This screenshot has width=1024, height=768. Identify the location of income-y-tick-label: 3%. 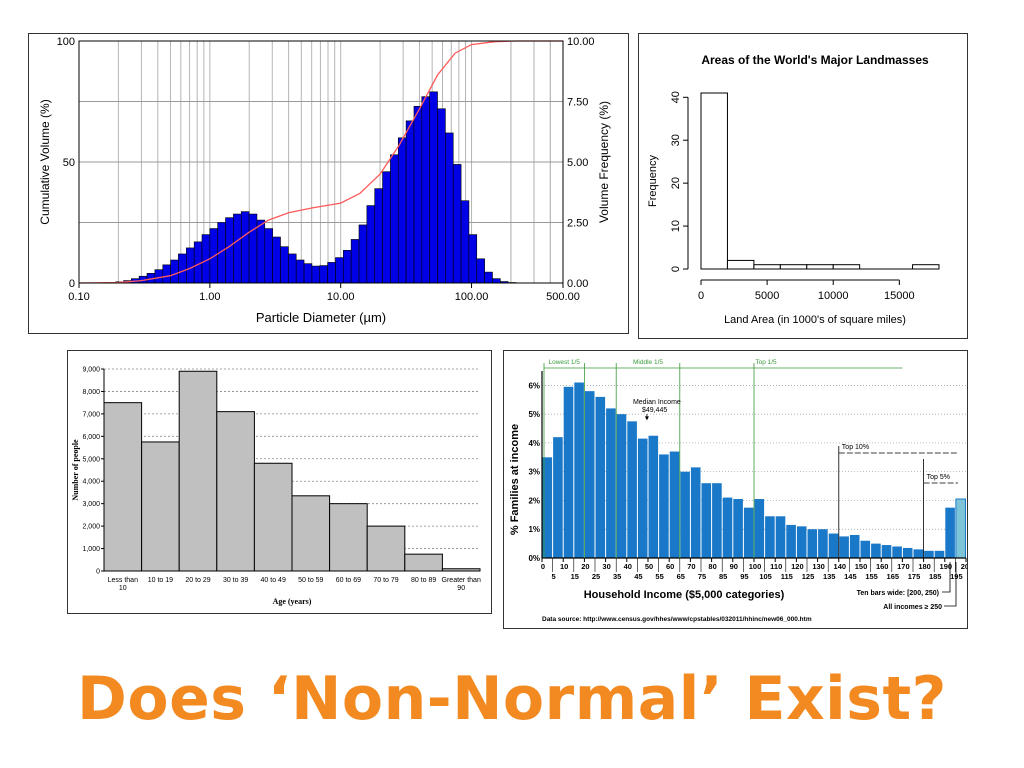
(534, 472).